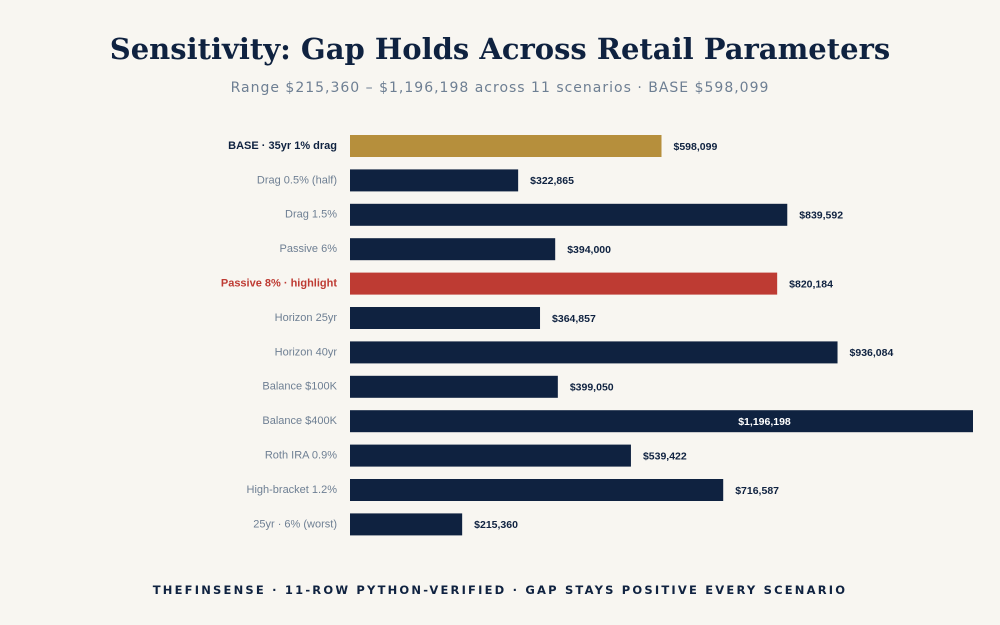  Describe the element at coordinates (696, 147) in the screenshot. I see `value-label: $598,099` at that location.